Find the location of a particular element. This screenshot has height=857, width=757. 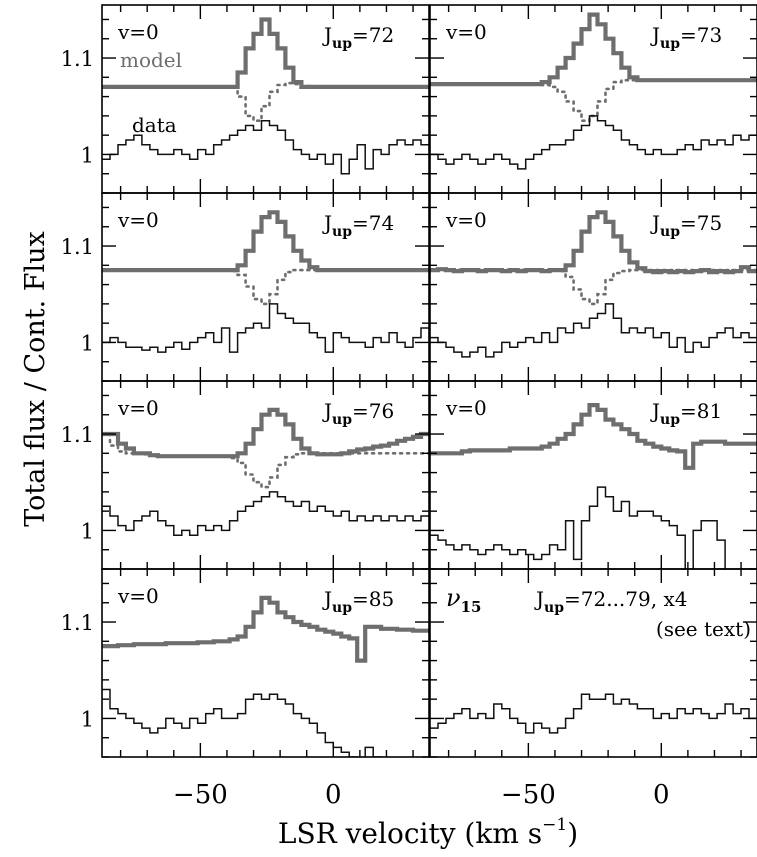

x-axis-label: LSR velocity (km s−1) is located at coordinates (428, 832).